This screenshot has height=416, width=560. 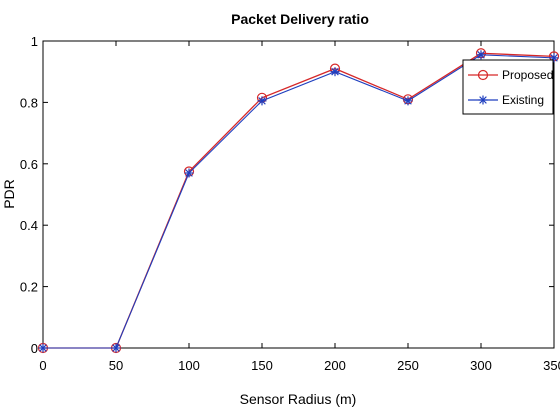 What do you see at coordinates (116, 365) in the screenshot?
I see `x-tick-label: 50` at bounding box center [116, 365].